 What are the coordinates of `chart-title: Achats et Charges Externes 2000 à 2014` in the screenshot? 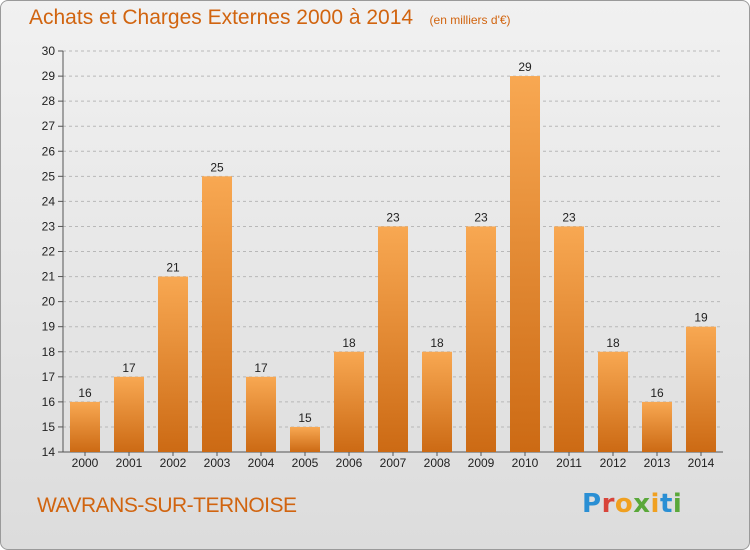 It's located at (221, 17).